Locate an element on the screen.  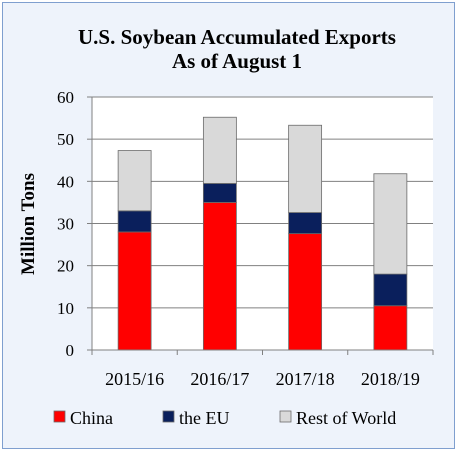
legend-label: China is located at coordinates (91, 418).